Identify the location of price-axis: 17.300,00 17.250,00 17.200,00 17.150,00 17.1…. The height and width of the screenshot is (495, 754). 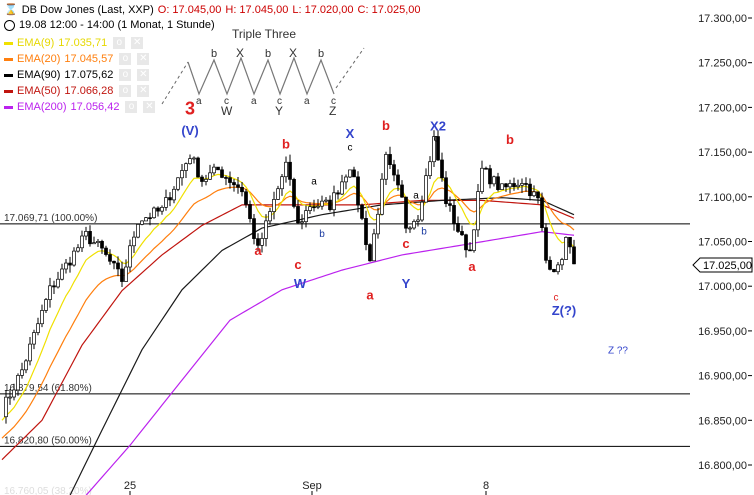
(725, 242).